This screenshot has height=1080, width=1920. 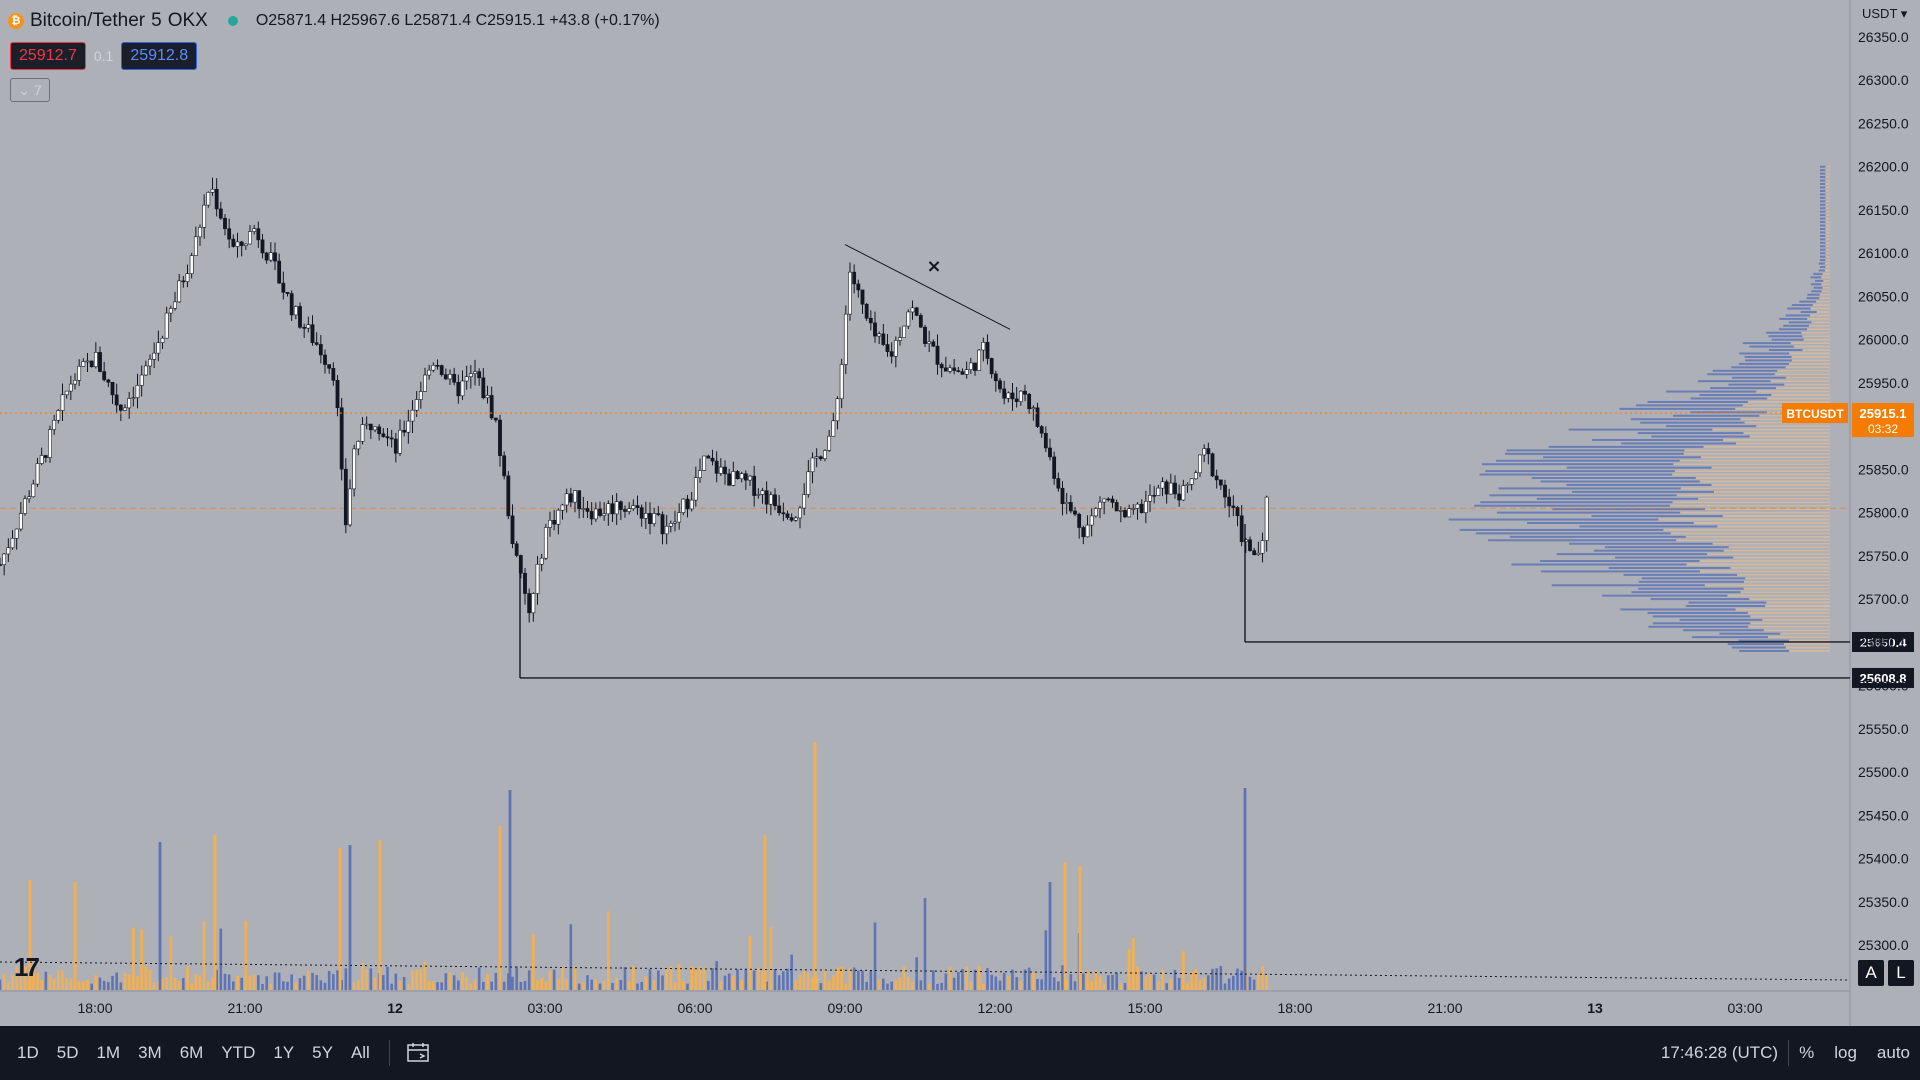 What do you see at coordinates (191, 1052) in the screenshot?
I see `range-button-6m: 6M` at bounding box center [191, 1052].